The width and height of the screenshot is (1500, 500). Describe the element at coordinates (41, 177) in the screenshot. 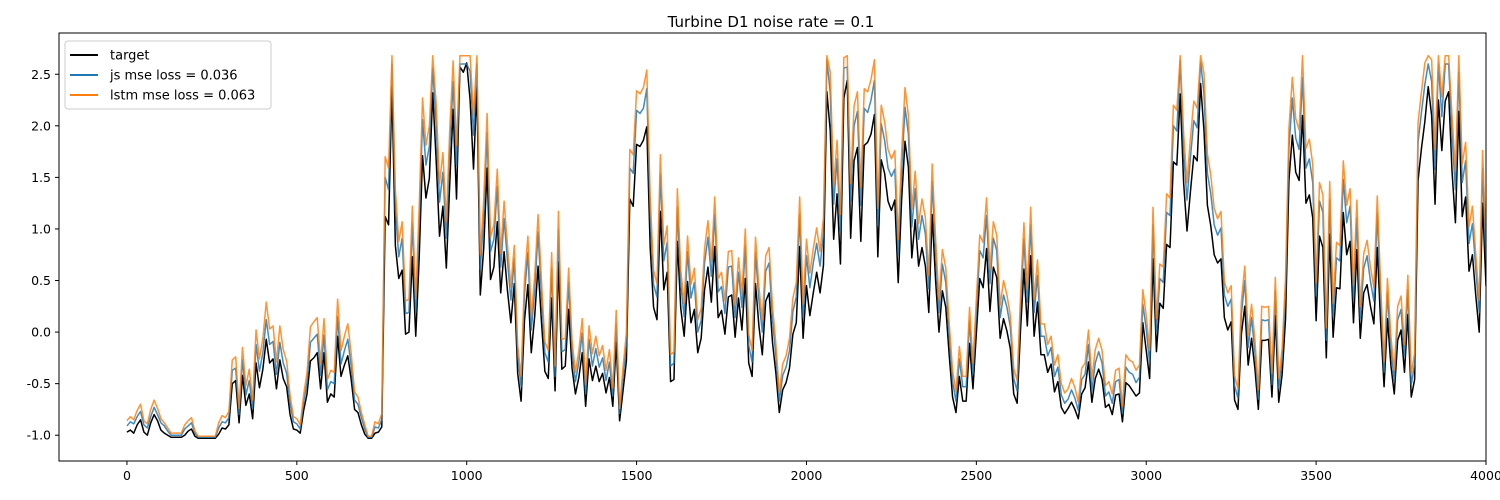

I see `y-tick-label: 1.5` at that location.